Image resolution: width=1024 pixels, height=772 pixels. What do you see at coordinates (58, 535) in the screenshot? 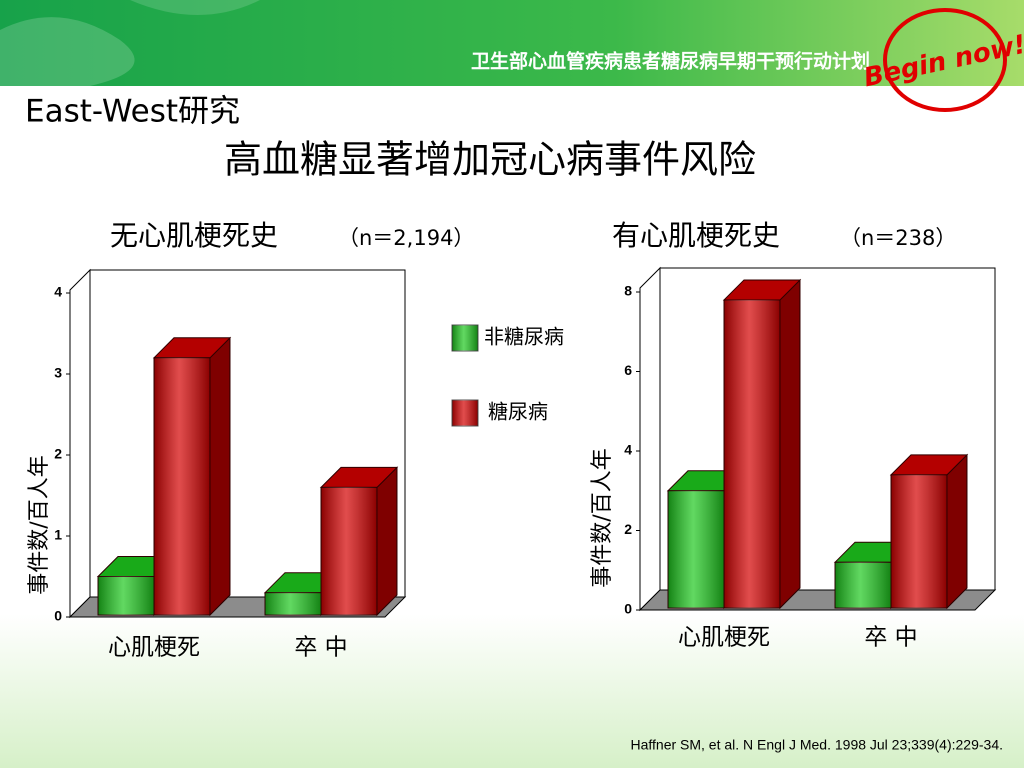
I see `y-tick-label: 1` at bounding box center [58, 535].